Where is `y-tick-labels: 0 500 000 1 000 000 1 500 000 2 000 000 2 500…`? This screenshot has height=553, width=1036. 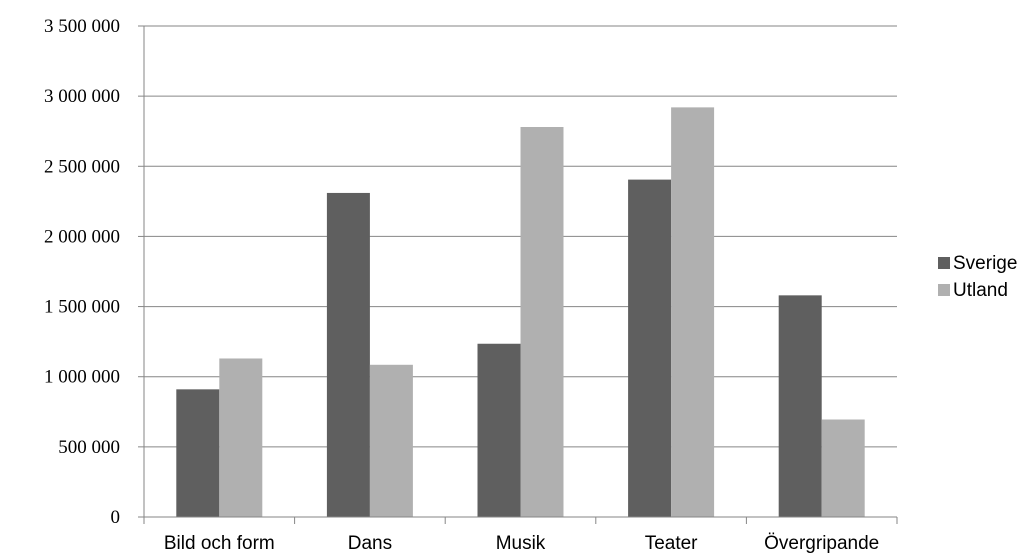 y-tick-labels: 0 500 000 1 000 000 1 500 000 2 000 000 2 500… is located at coordinates (82, 272).